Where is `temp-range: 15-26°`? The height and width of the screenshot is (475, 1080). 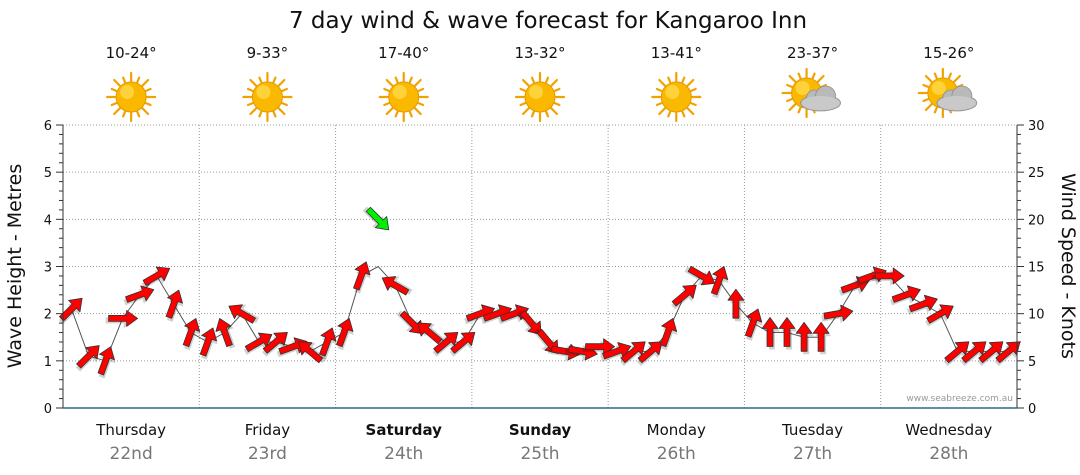
temp-range: 15-26° is located at coordinates (948, 53).